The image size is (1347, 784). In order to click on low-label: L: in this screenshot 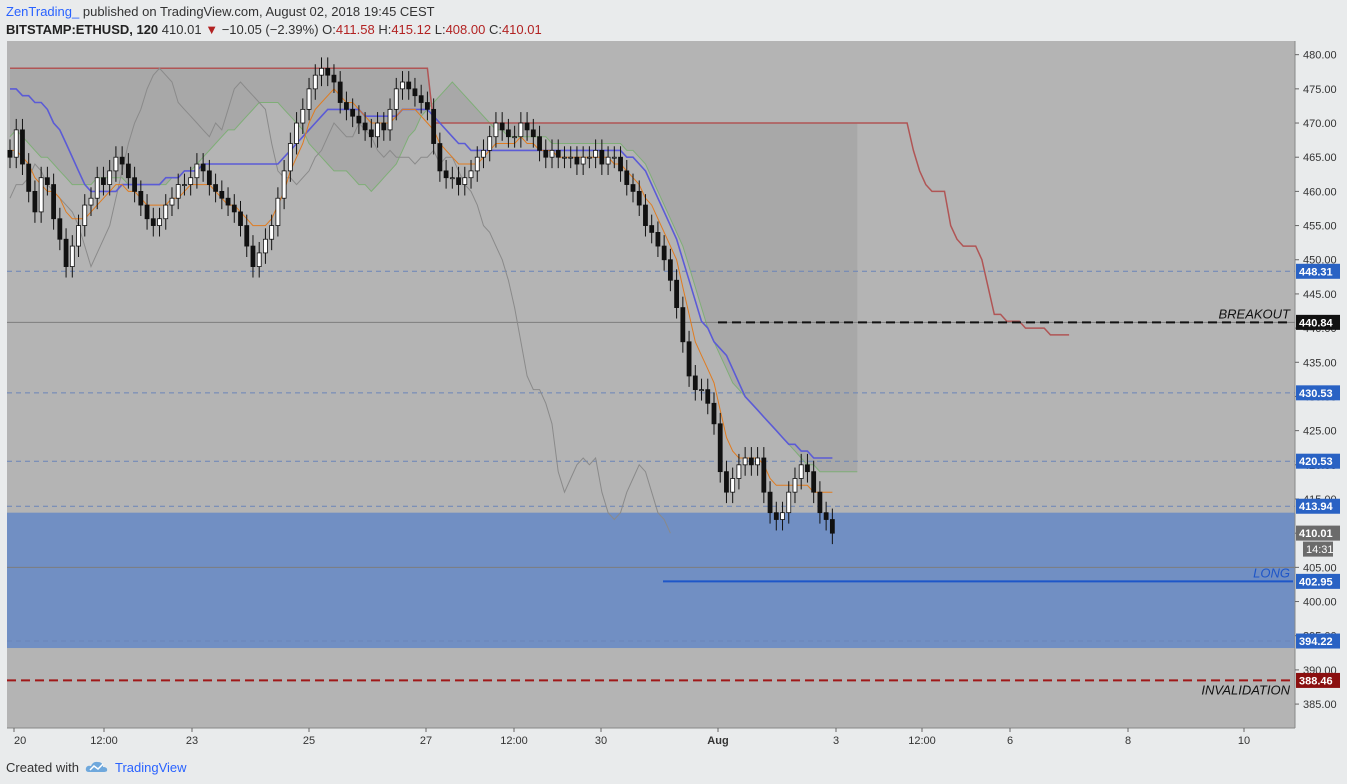, I will do `click(440, 29)`.